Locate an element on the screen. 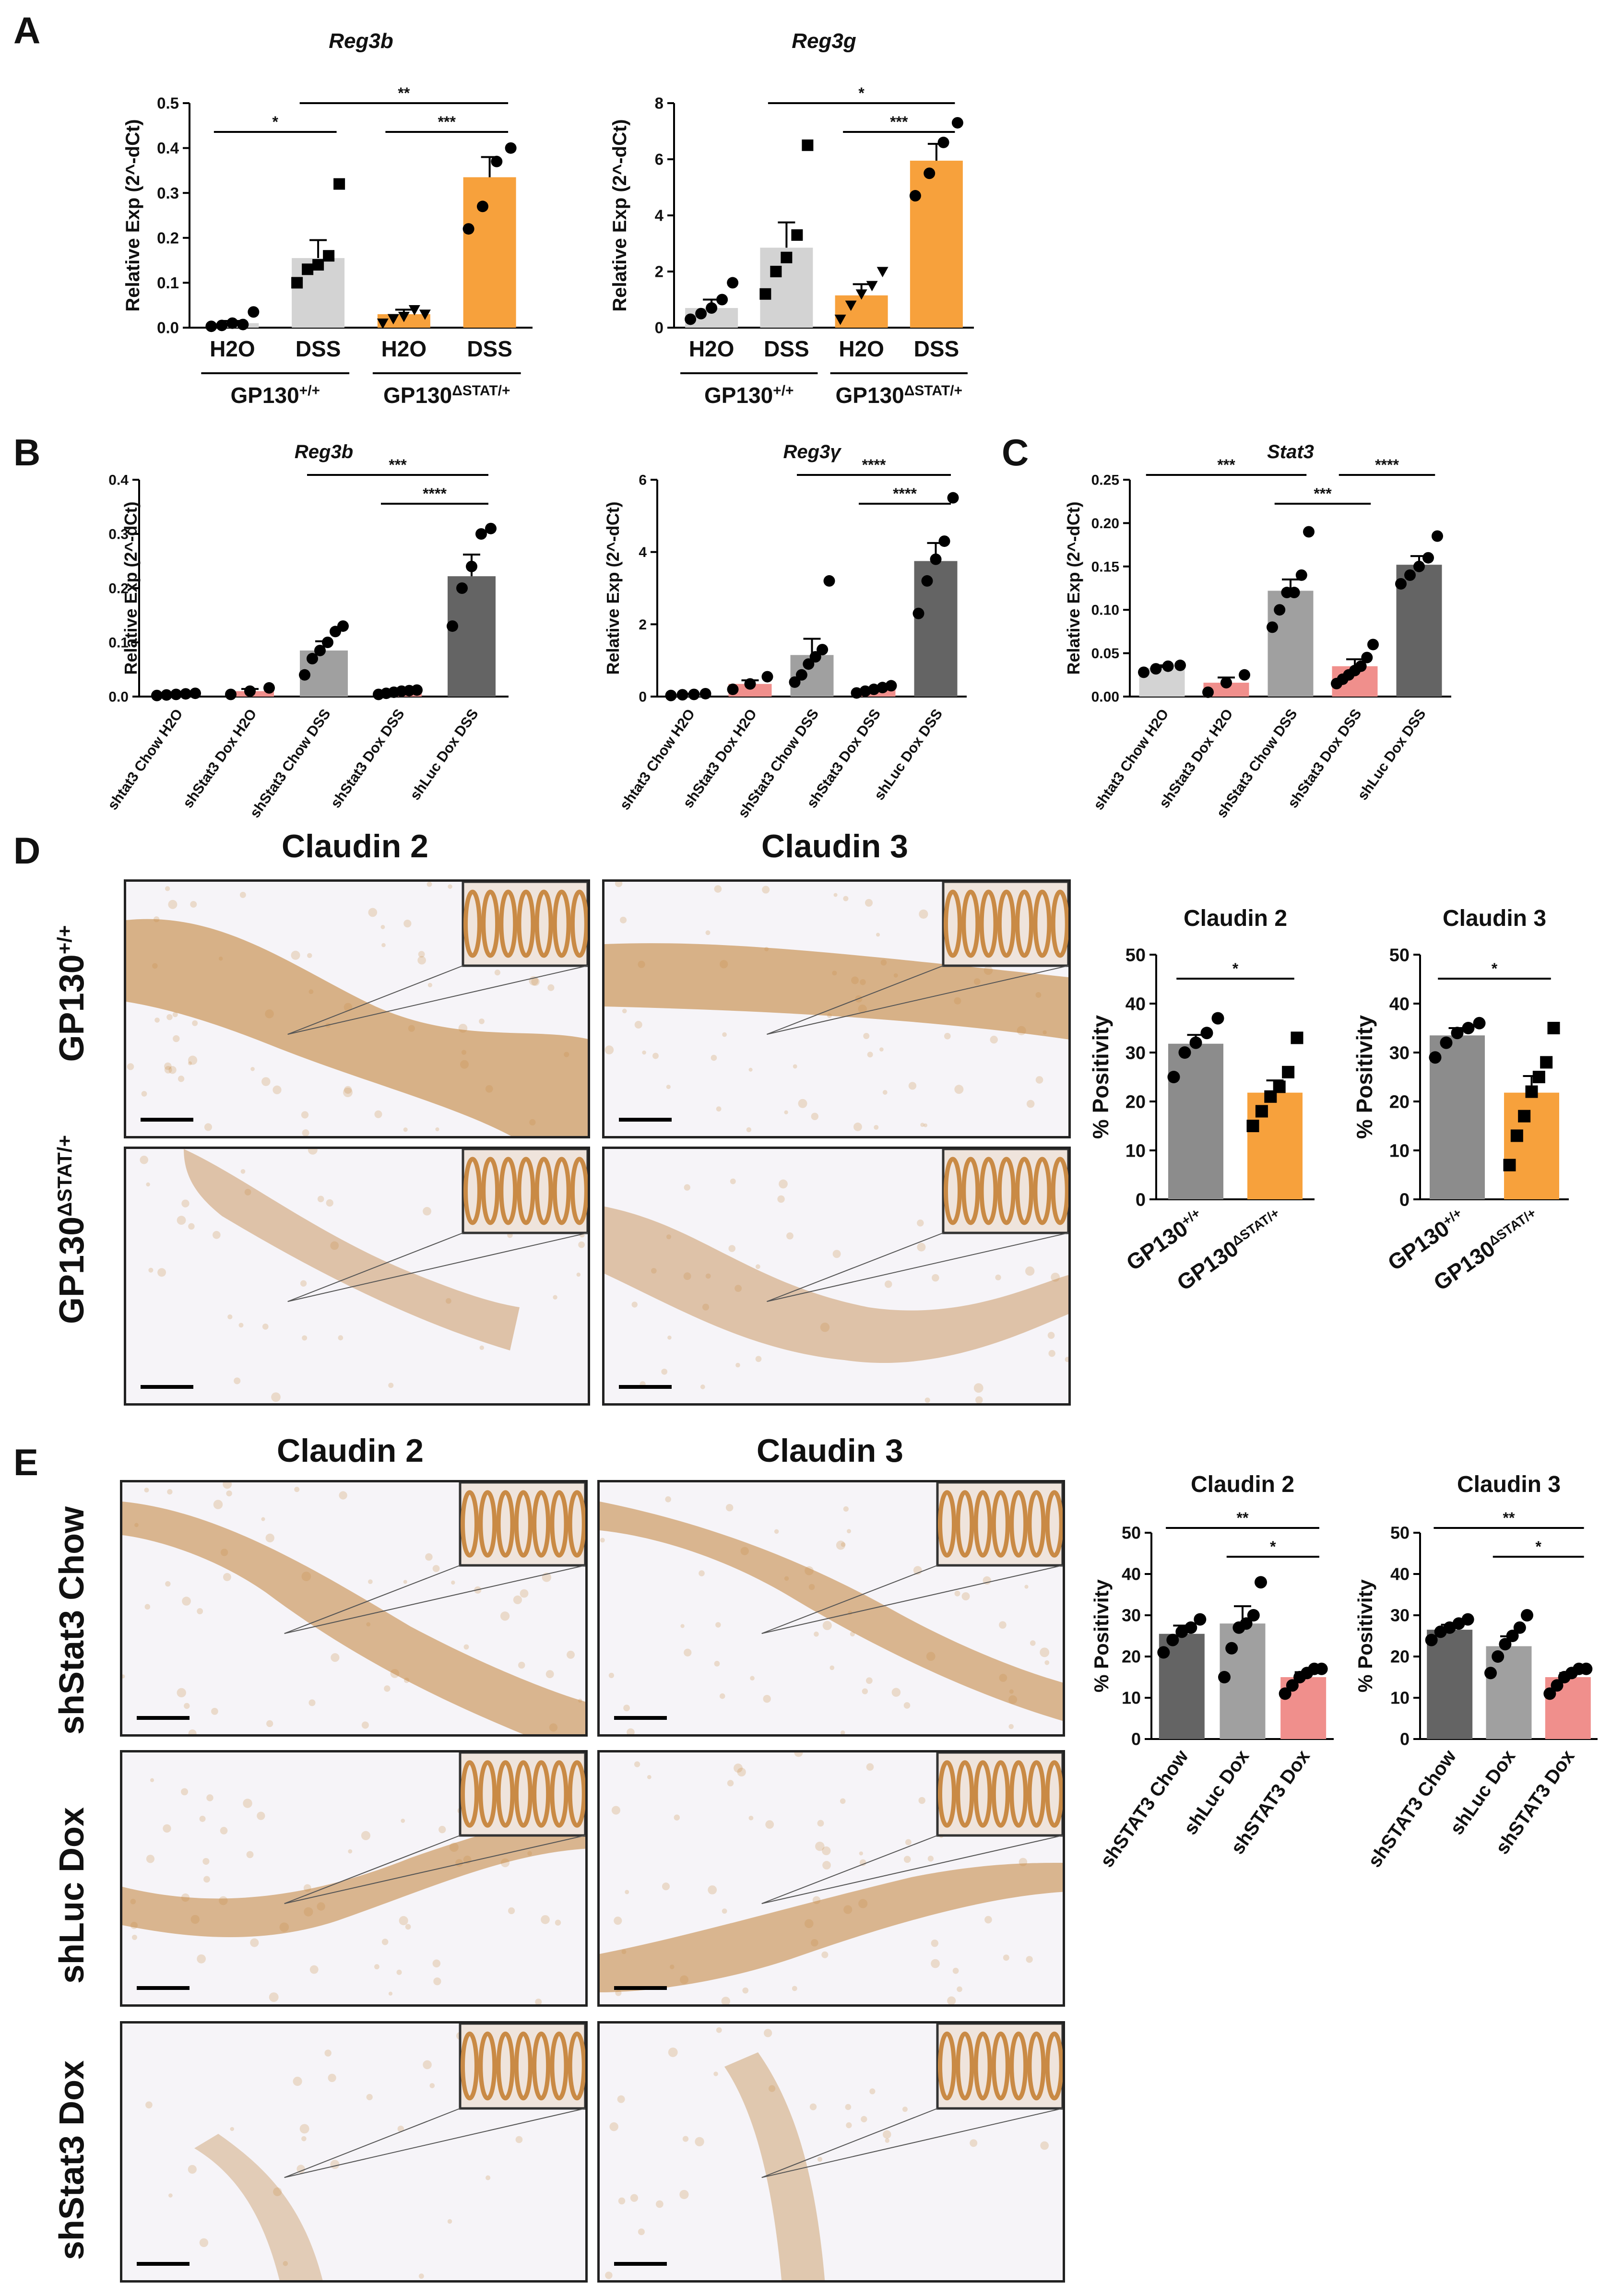 Image resolution: width=1623 pixels, height=2296 pixels. y-axis-label-c1: Relative Exp (2^-dCt) is located at coordinates (1073, 588).